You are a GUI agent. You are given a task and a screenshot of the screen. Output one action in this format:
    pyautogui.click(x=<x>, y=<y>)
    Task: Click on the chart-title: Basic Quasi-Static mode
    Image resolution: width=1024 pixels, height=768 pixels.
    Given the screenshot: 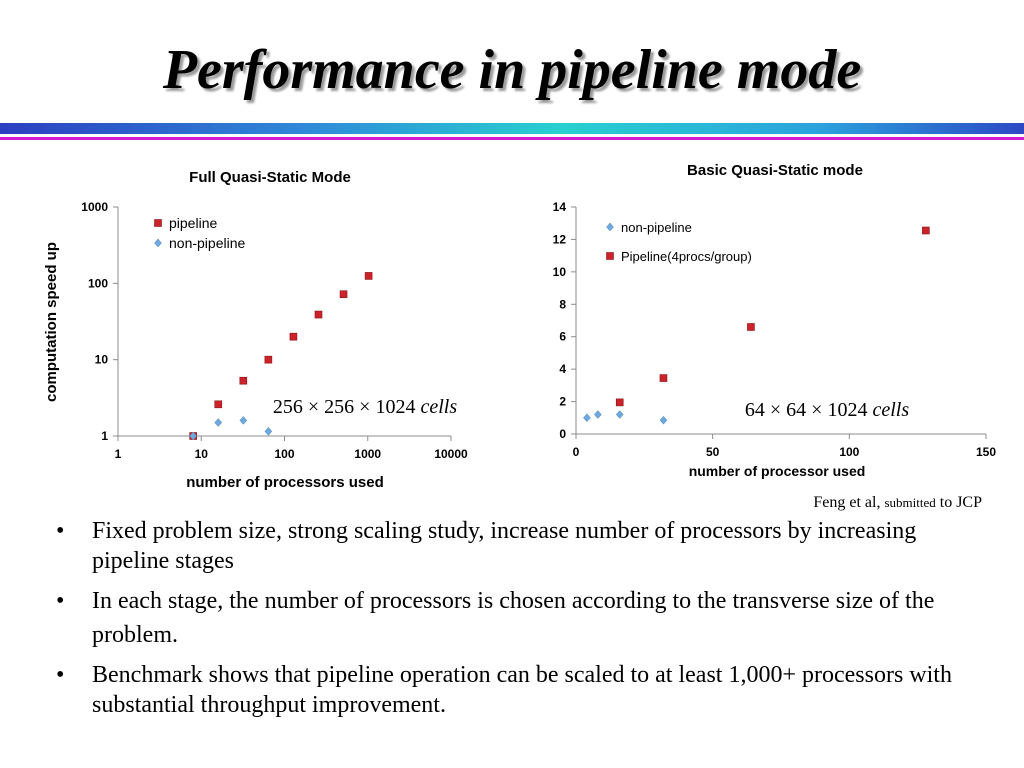 What is the action you would take?
    pyautogui.click(x=775, y=170)
    